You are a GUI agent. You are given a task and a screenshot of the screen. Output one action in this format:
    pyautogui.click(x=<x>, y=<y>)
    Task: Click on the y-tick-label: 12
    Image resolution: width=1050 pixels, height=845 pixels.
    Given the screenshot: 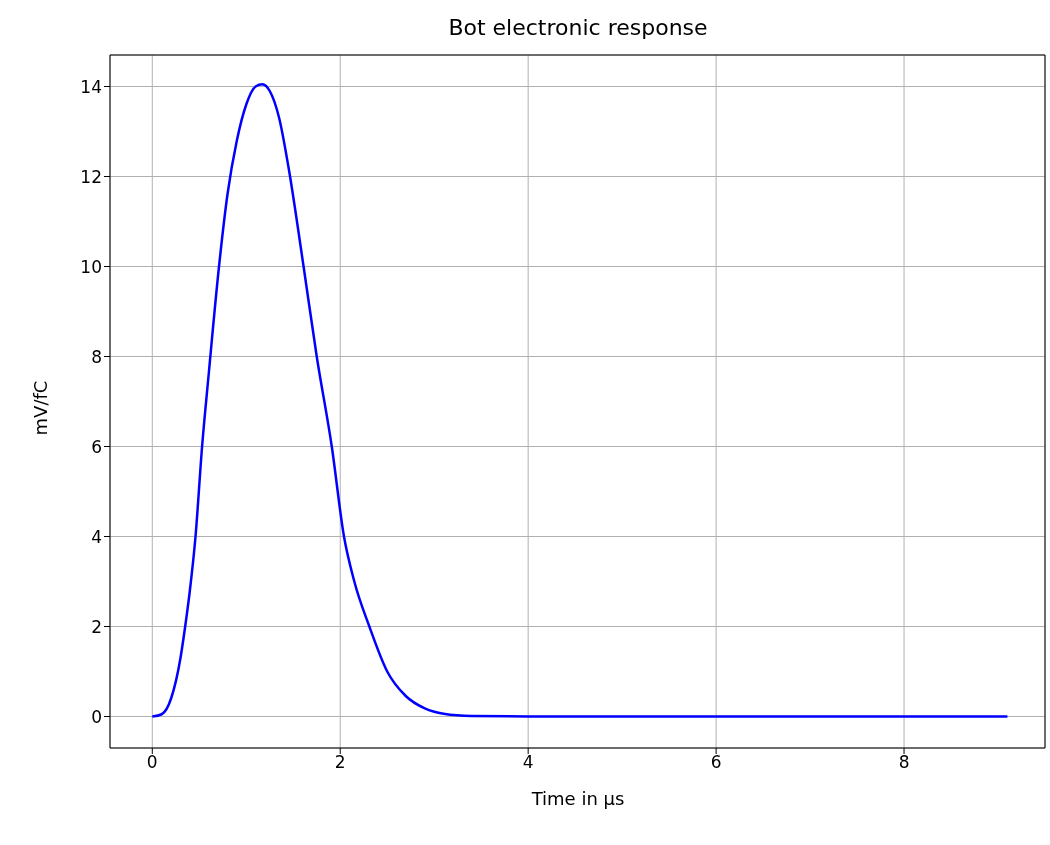 What is the action you would take?
    pyautogui.click(x=91, y=176)
    